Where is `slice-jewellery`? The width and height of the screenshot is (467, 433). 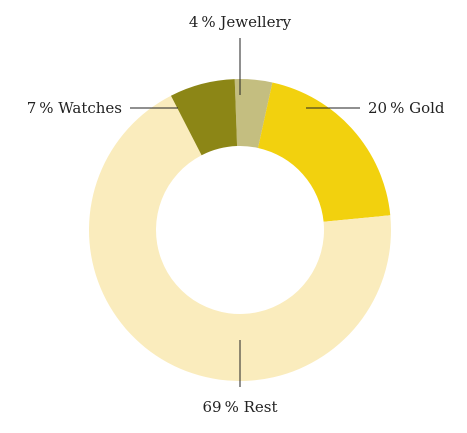 slice-jewellery is located at coordinates (253, 113).